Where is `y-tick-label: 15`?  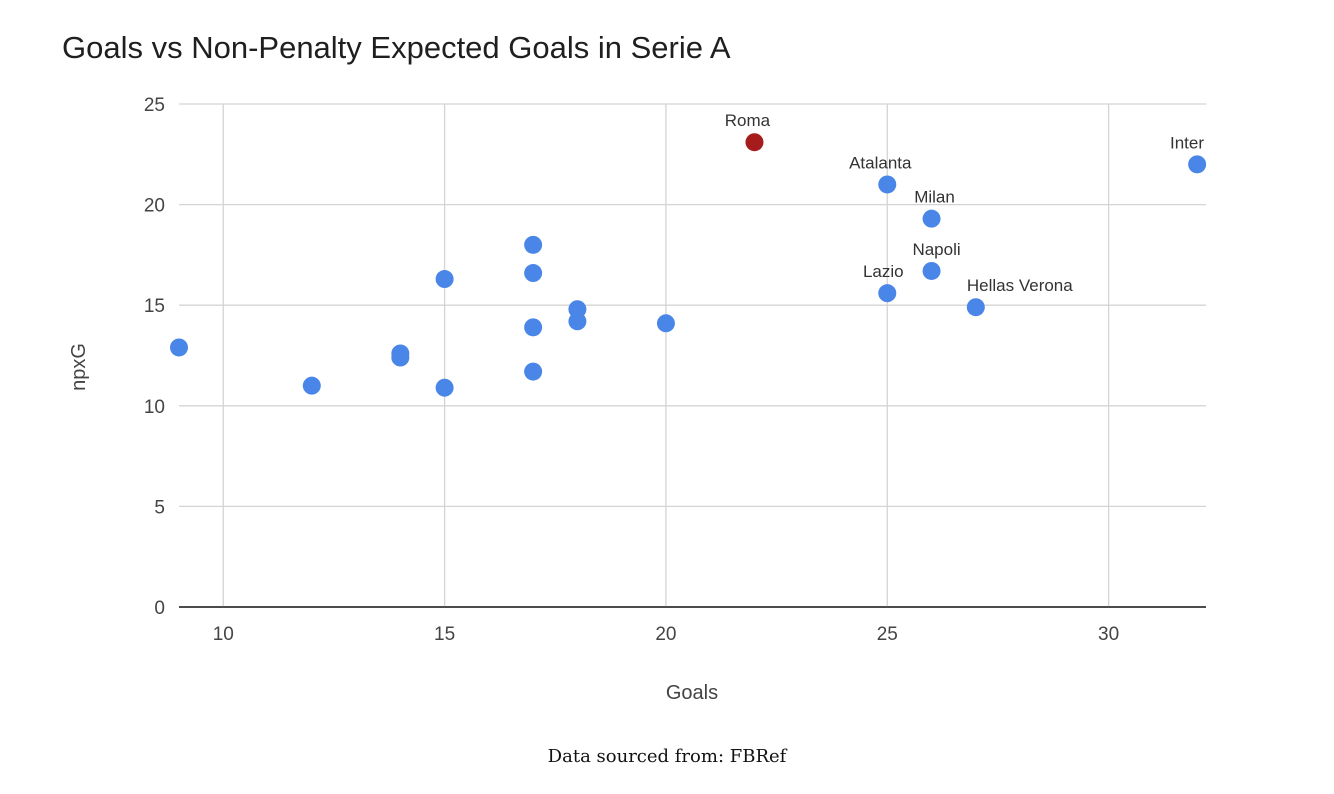 y-tick-label: 15 is located at coordinates (154, 306).